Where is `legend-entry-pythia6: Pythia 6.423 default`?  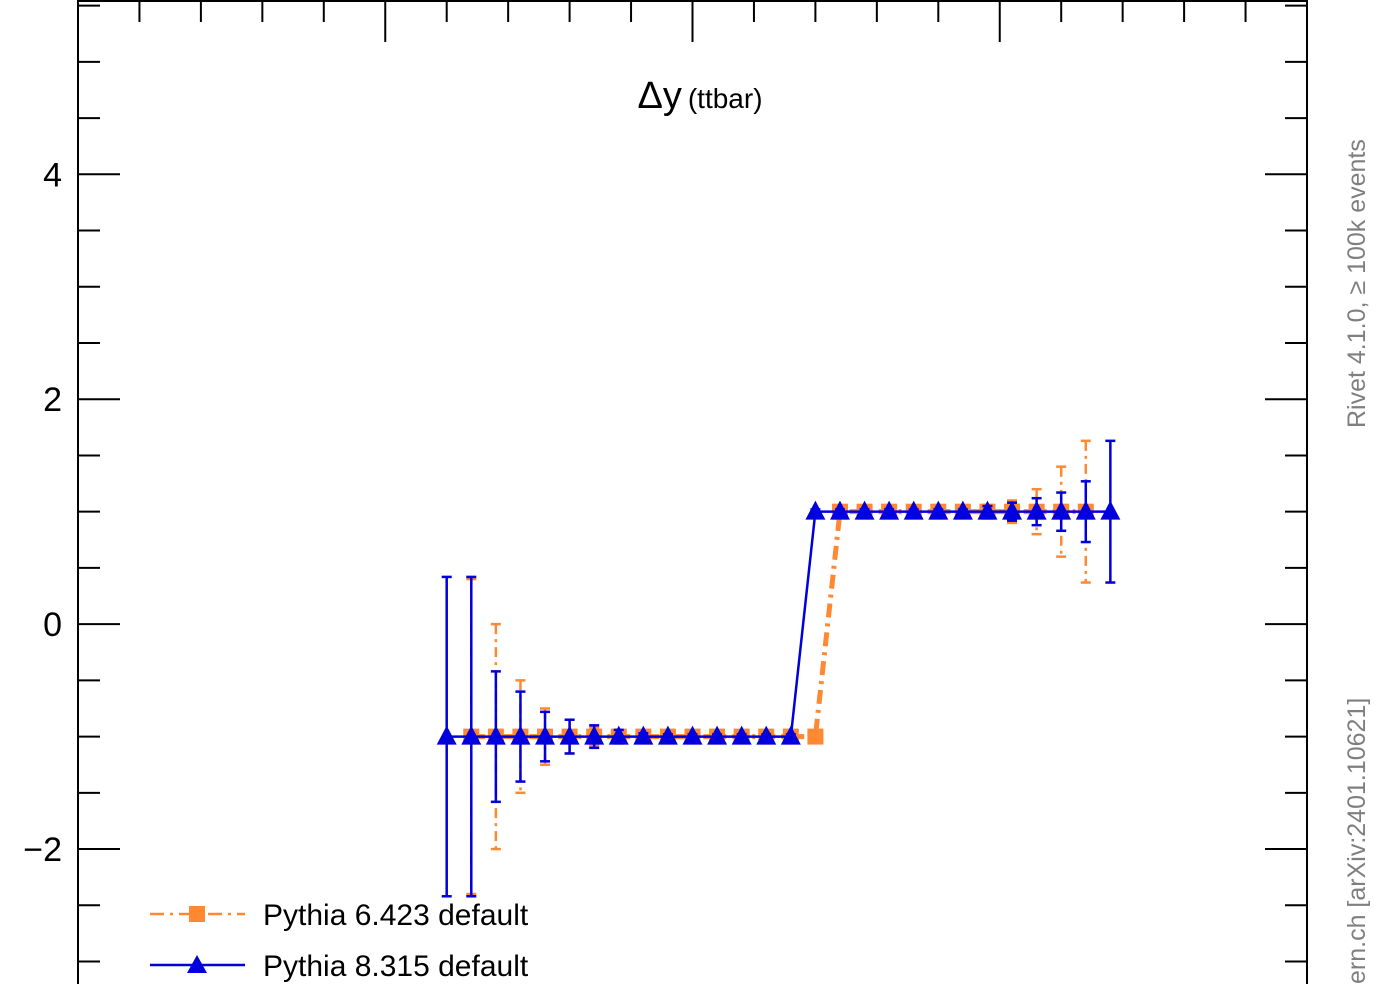
legend-entry-pythia6: Pythia 6.423 default is located at coordinates (339, 915).